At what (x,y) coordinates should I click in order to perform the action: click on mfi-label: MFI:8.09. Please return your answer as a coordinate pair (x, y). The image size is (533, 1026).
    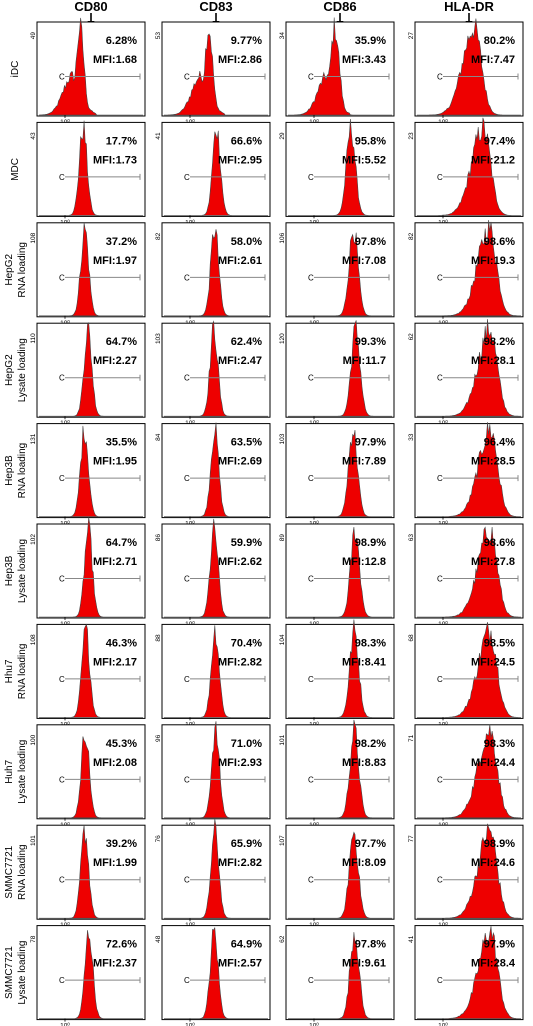
    Looking at the image, I should click on (364, 863).